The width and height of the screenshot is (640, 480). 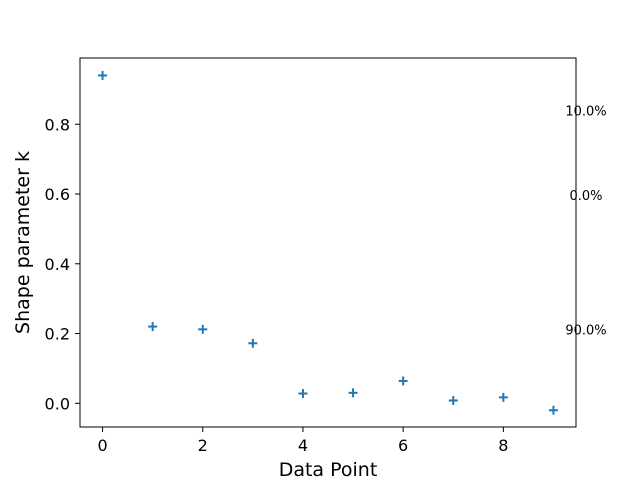 I want to click on annotations: 10.0% 0.0% 90.0%, so click(x=585, y=221).